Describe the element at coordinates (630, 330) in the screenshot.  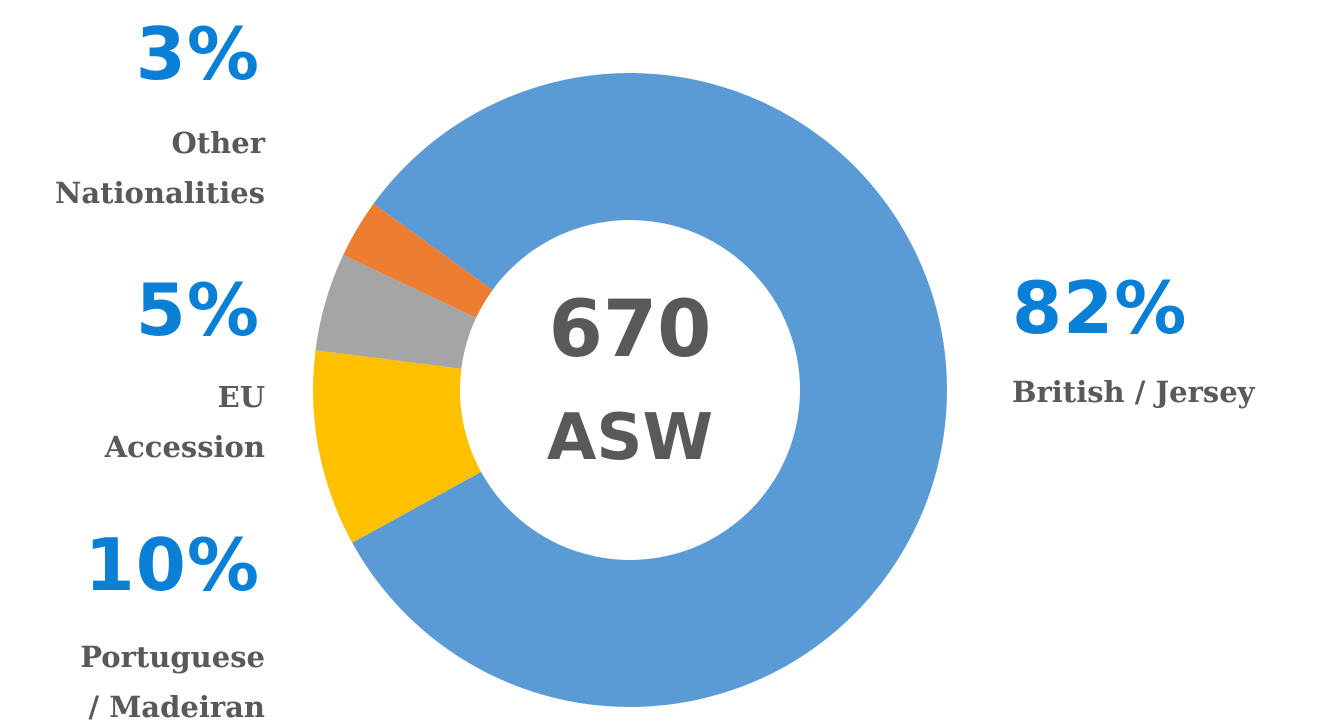
I see `total: 670` at that location.